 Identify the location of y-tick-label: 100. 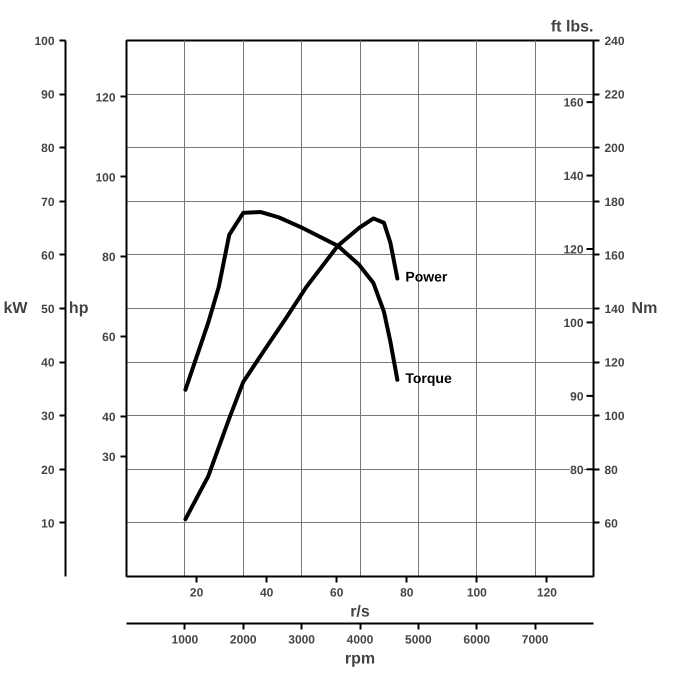
(44, 41).